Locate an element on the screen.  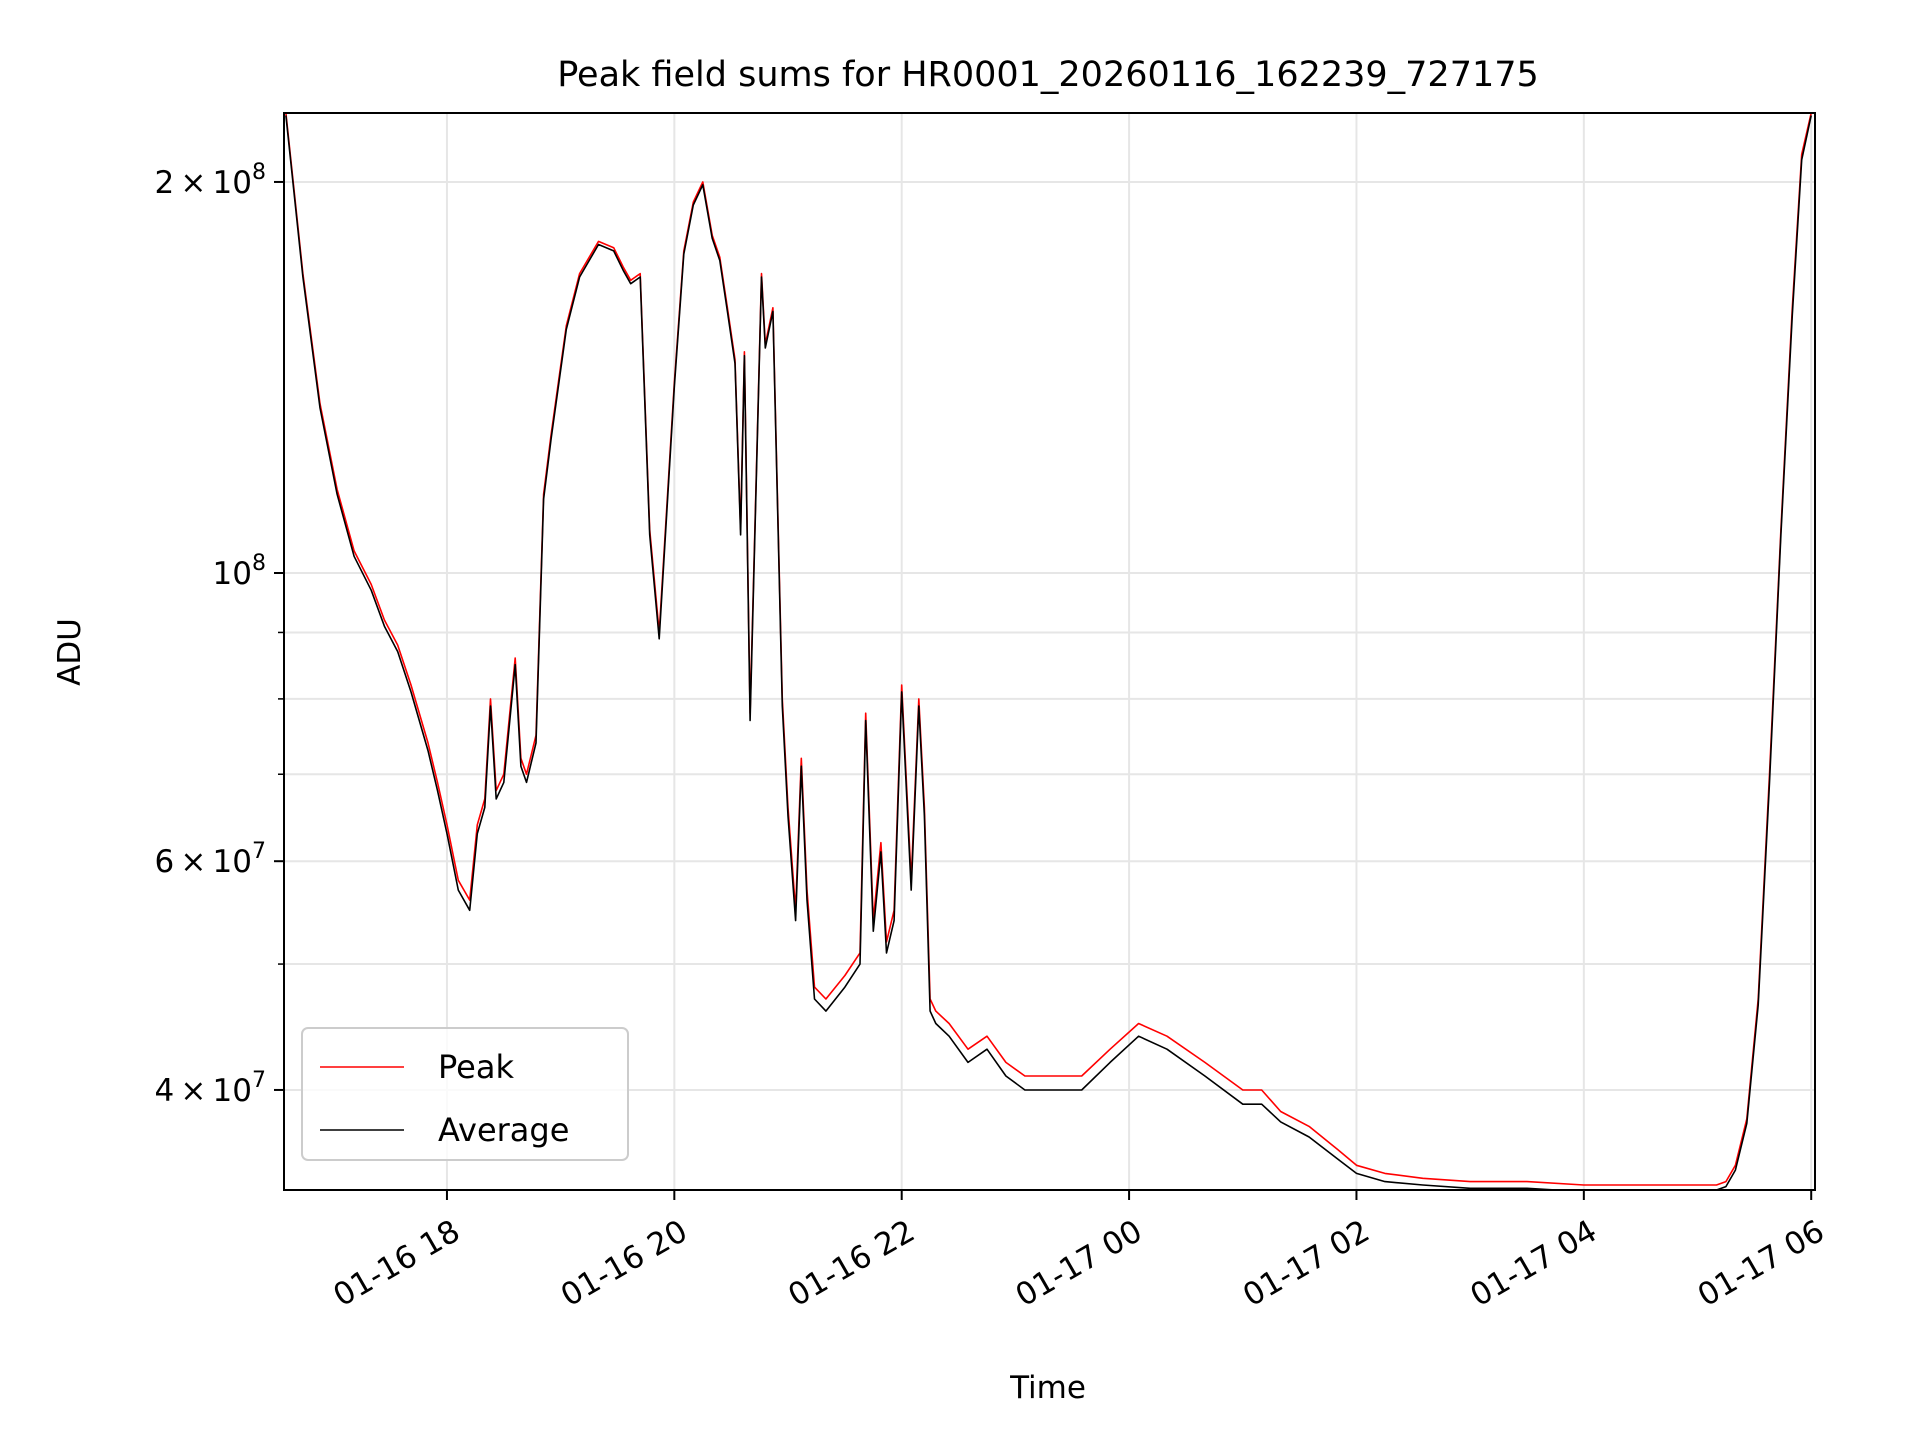
y-tick-label: 4 × 107 is located at coordinates (210, 1088).